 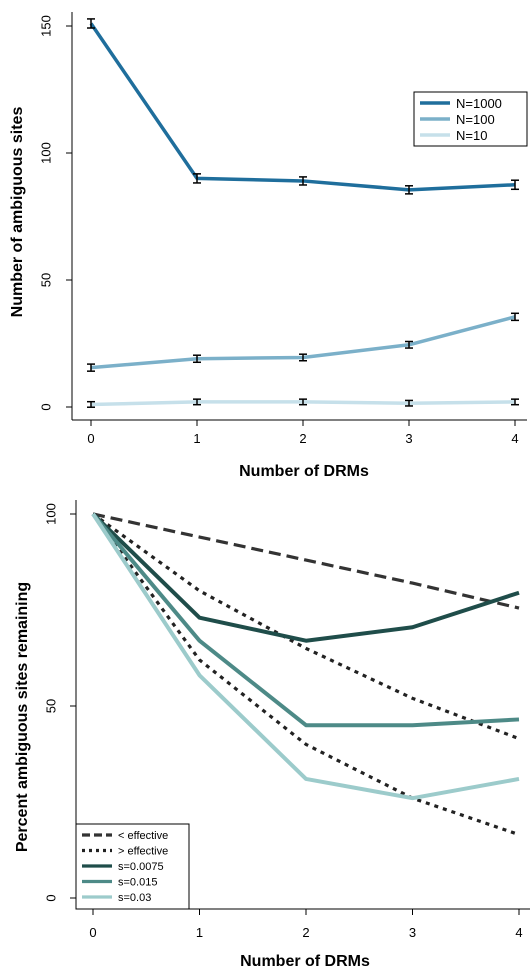 What do you see at coordinates (471, 135) in the screenshot?
I see `legend-label-N=10: N=10` at bounding box center [471, 135].